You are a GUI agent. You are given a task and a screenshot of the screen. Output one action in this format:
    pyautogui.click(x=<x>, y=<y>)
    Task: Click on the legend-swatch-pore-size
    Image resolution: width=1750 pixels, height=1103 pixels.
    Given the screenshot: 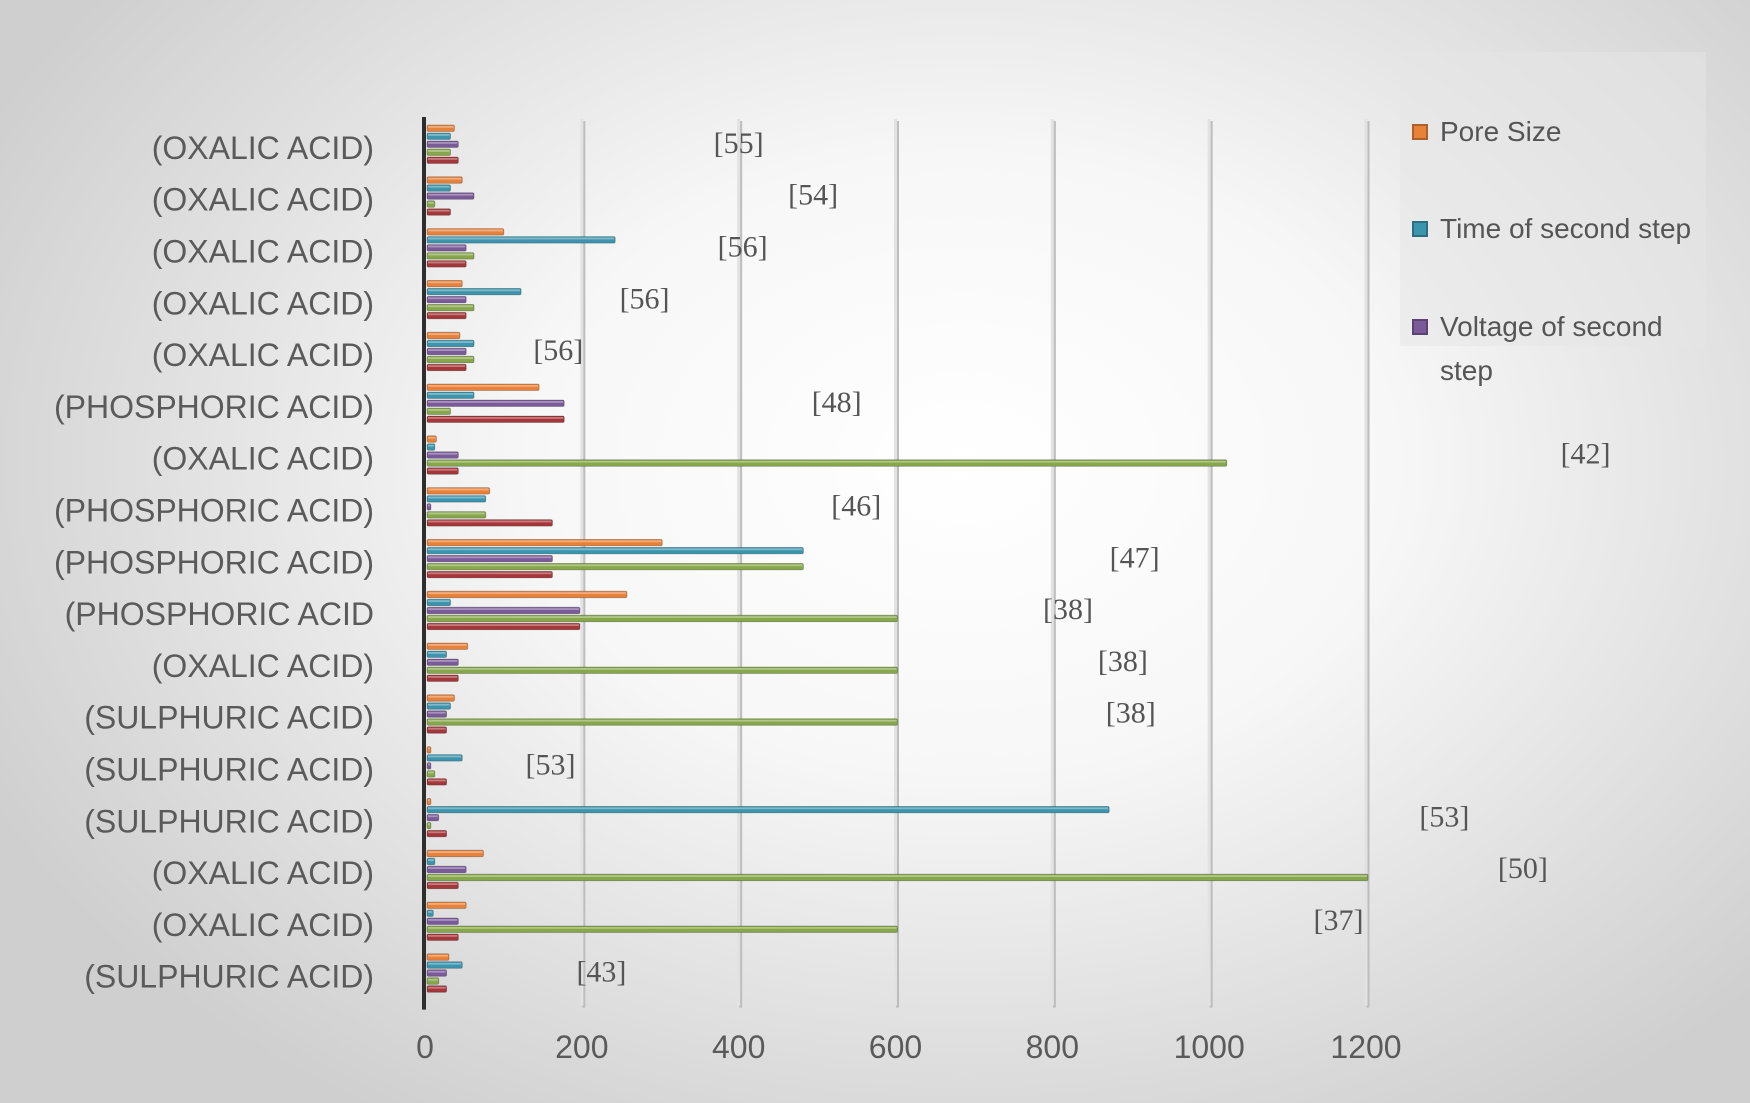 What is the action you would take?
    pyautogui.click(x=1420, y=132)
    